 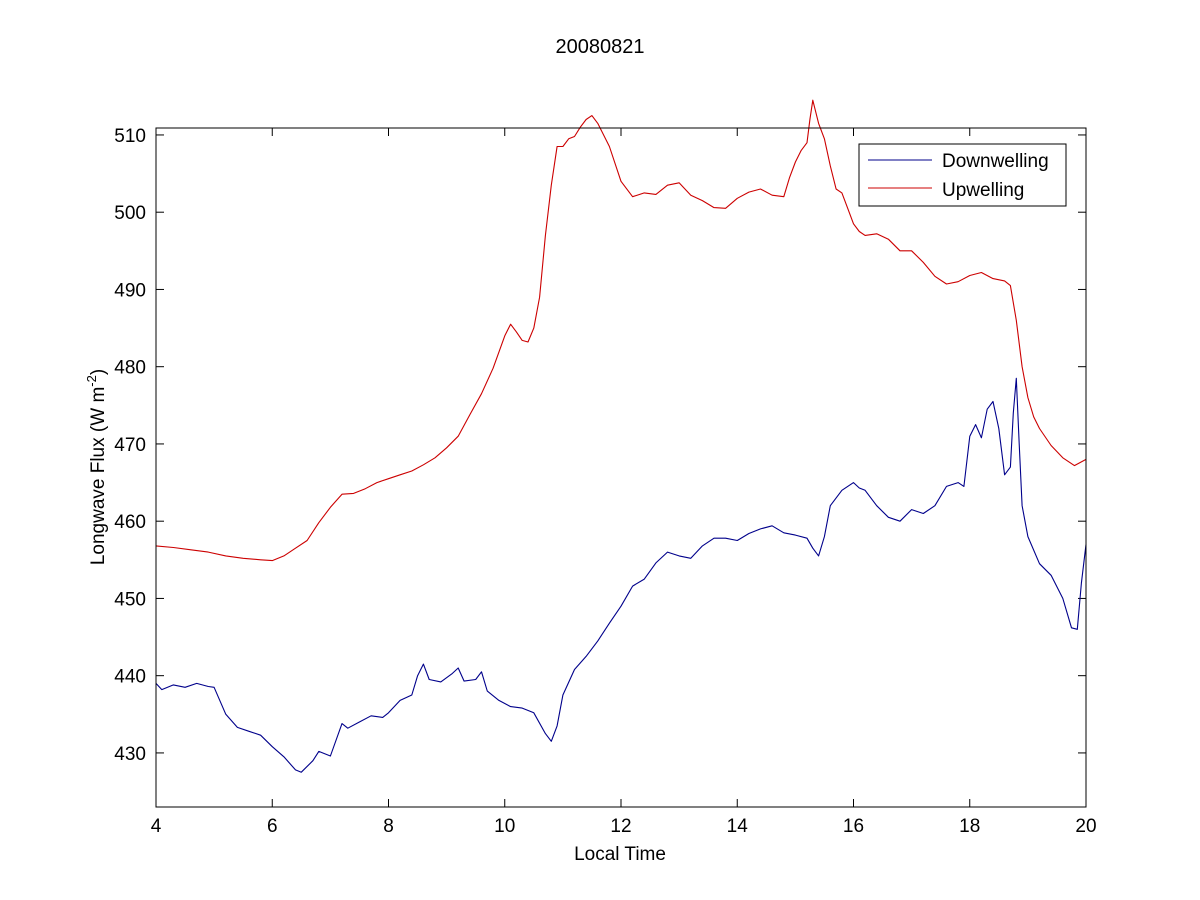 I want to click on y-tick-label: 490, so click(x=130, y=290).